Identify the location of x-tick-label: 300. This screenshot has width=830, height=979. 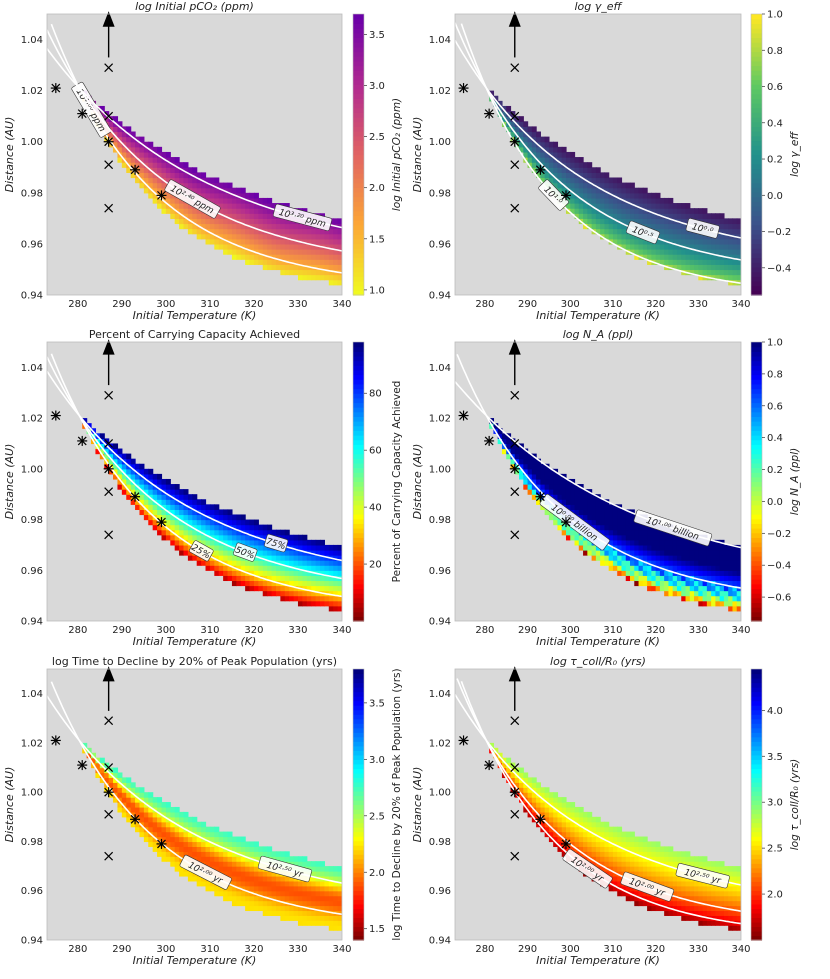
(165, 949).